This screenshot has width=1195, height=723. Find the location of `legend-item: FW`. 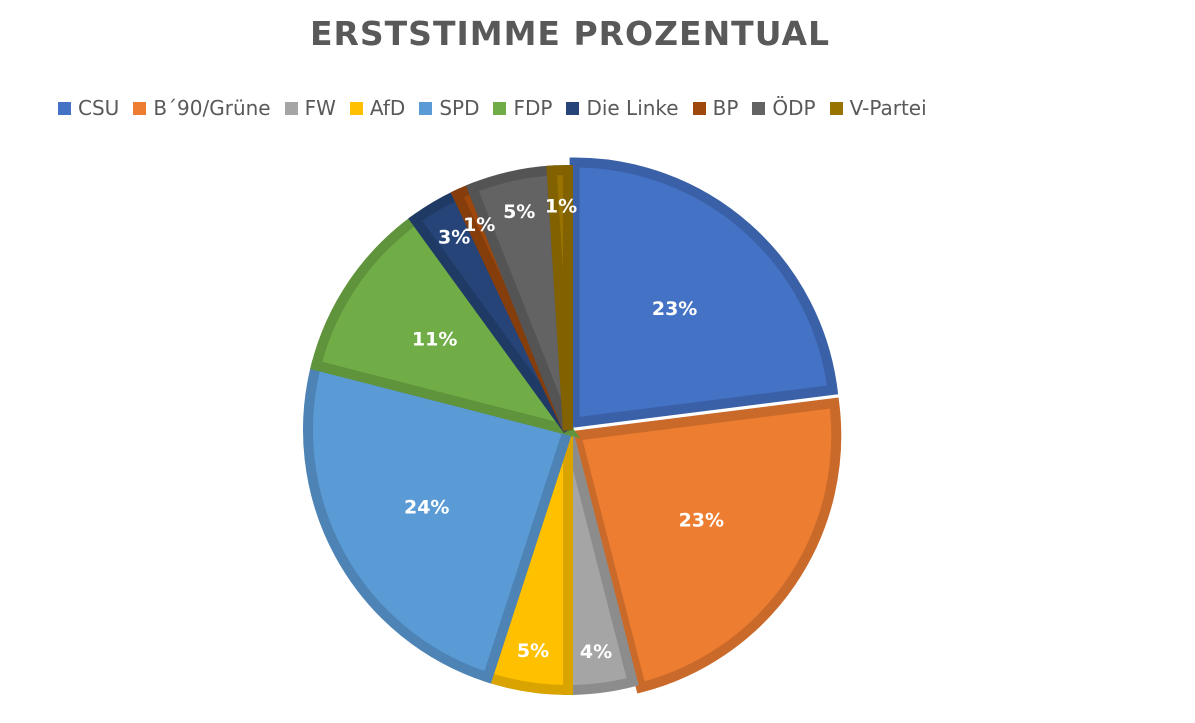

legend-item: FW is located at coordinates (310, 108).